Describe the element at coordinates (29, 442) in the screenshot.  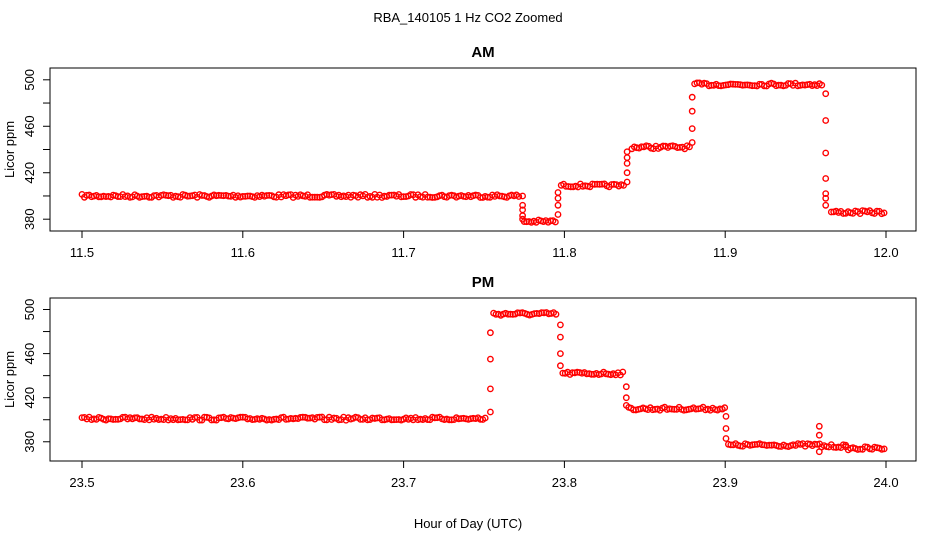
I see `pm-y-tick-label: 380` at that location.